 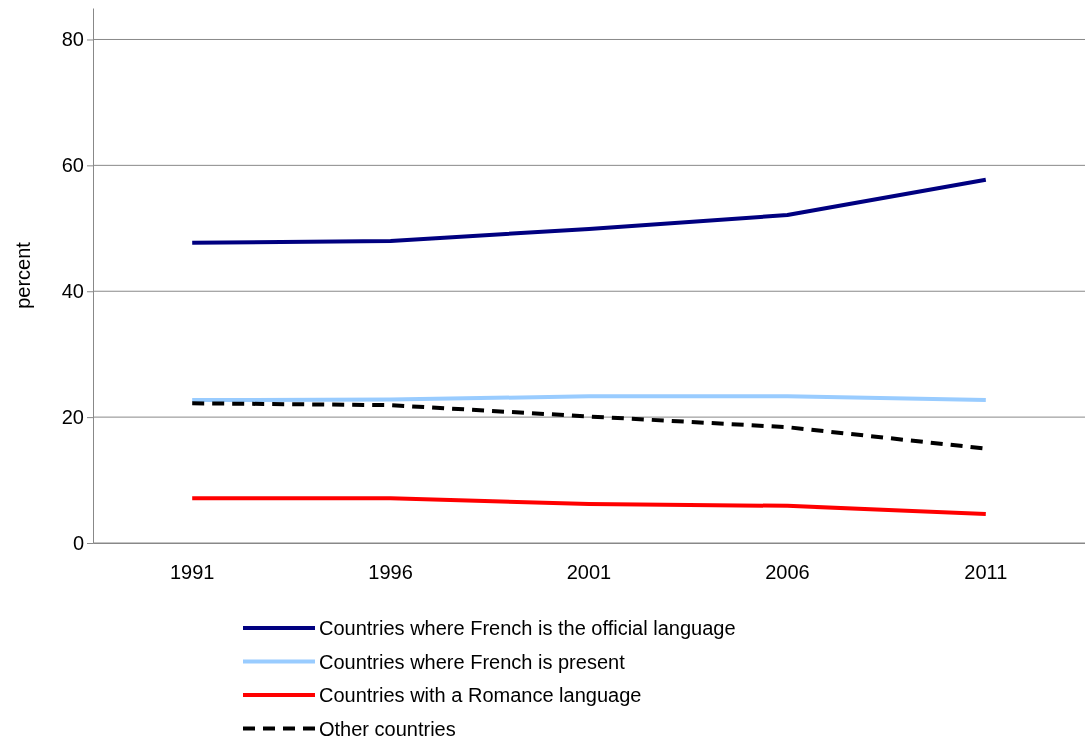 I want to click on y-tick-label: 0, so click(x=78, y=542).